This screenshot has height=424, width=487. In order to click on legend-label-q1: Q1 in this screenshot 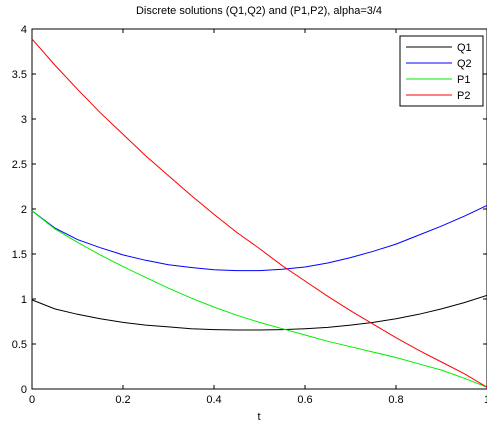, I will do `click(464, 48)`.